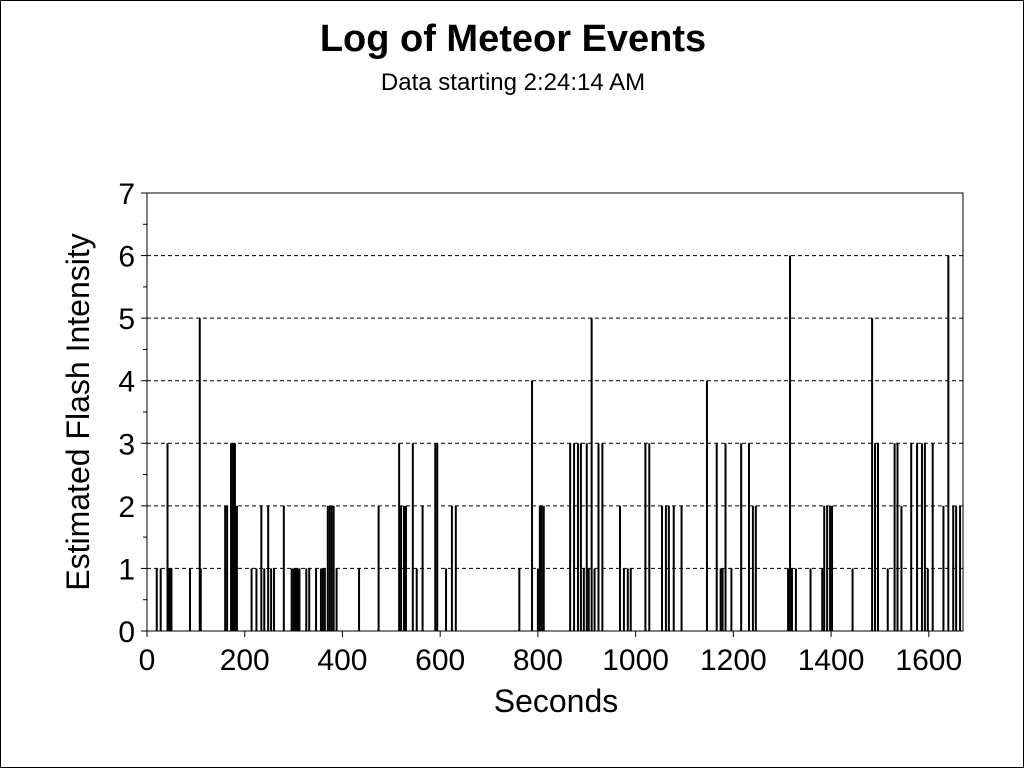 The width and height of the screenshot is (1024, 769). Describe the element at coordinates (126, 194) in the screenshot. I see `y-tick-label: 7` at that location.